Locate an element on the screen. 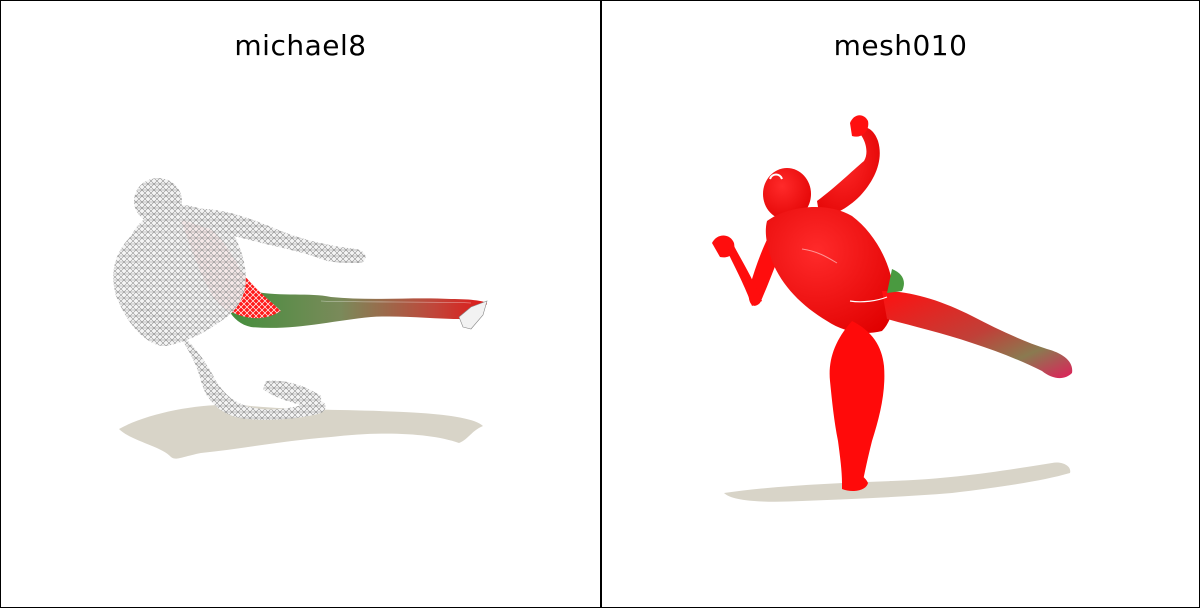 This screenshot has width=1200, height=608. extended-arm is located at coordinates (276, 235).